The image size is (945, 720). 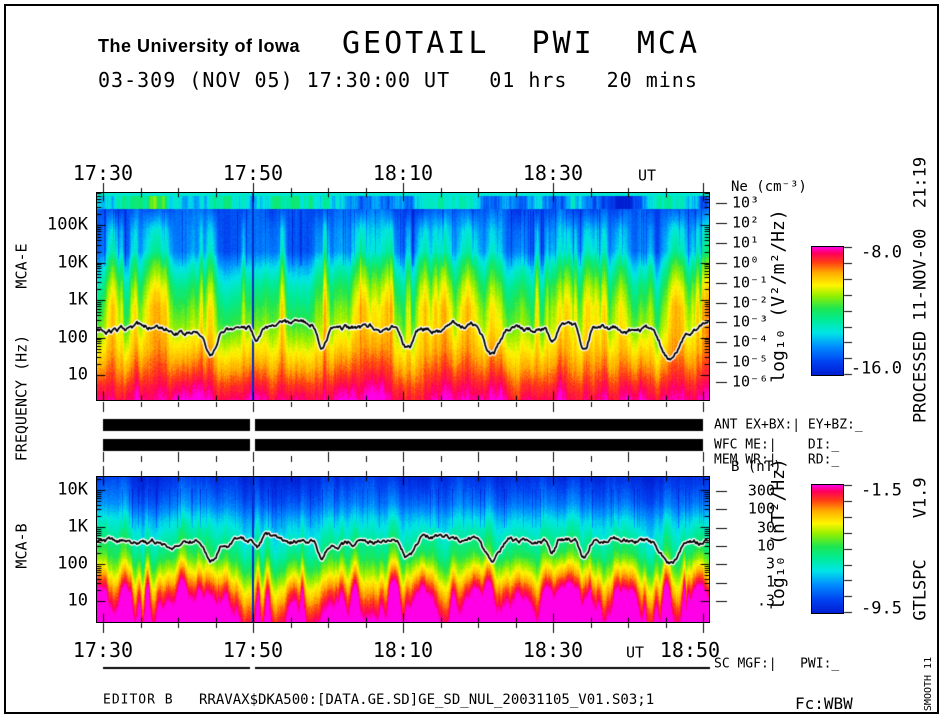 I want to click on ne-tick-label: 10⁻⁴, so click(x=750, y=341).